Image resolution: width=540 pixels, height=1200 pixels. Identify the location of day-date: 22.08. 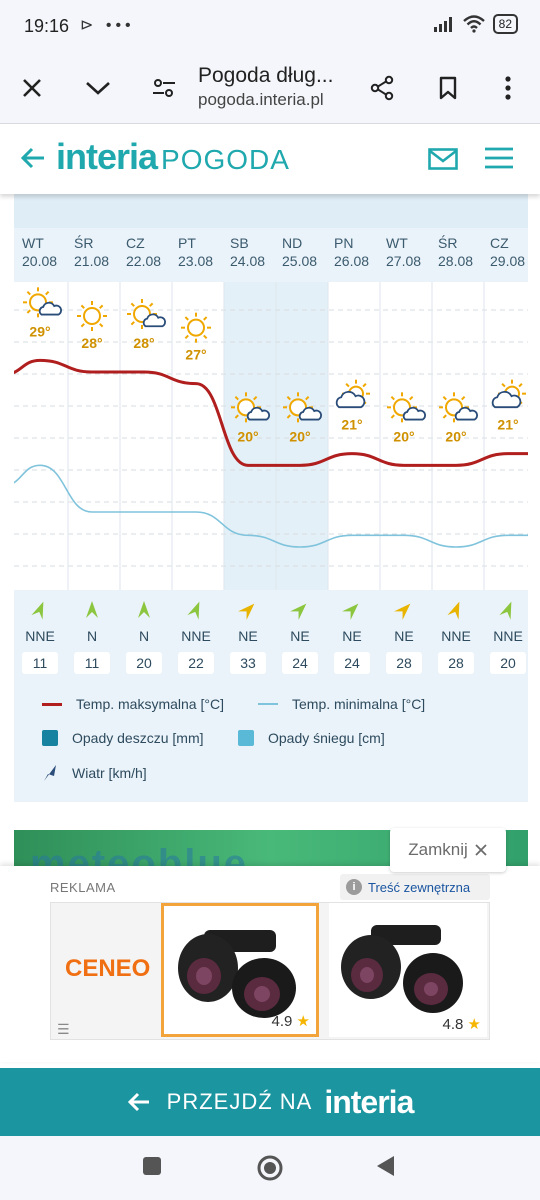
(144, 261).